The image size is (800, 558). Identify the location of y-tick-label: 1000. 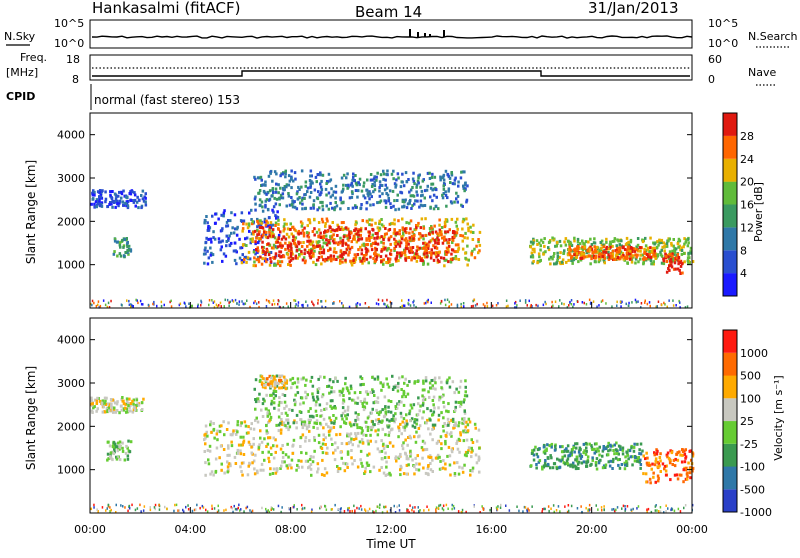
(71, 265).